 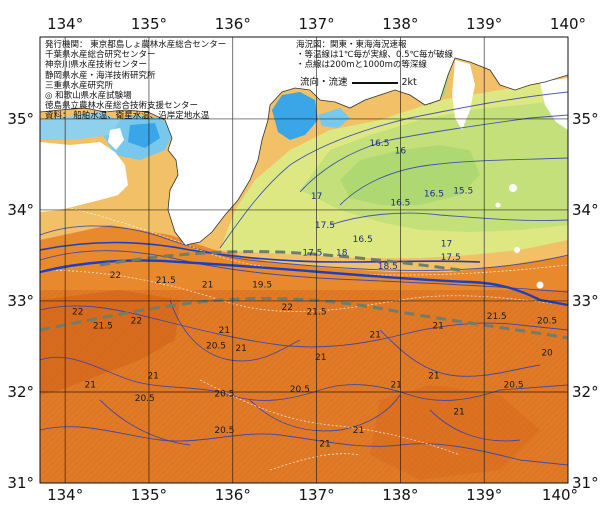 I want to click on map-note-line: ・等温線は1℃毎が実線、0.5℃毎が破線, so click(x=375, y=55).